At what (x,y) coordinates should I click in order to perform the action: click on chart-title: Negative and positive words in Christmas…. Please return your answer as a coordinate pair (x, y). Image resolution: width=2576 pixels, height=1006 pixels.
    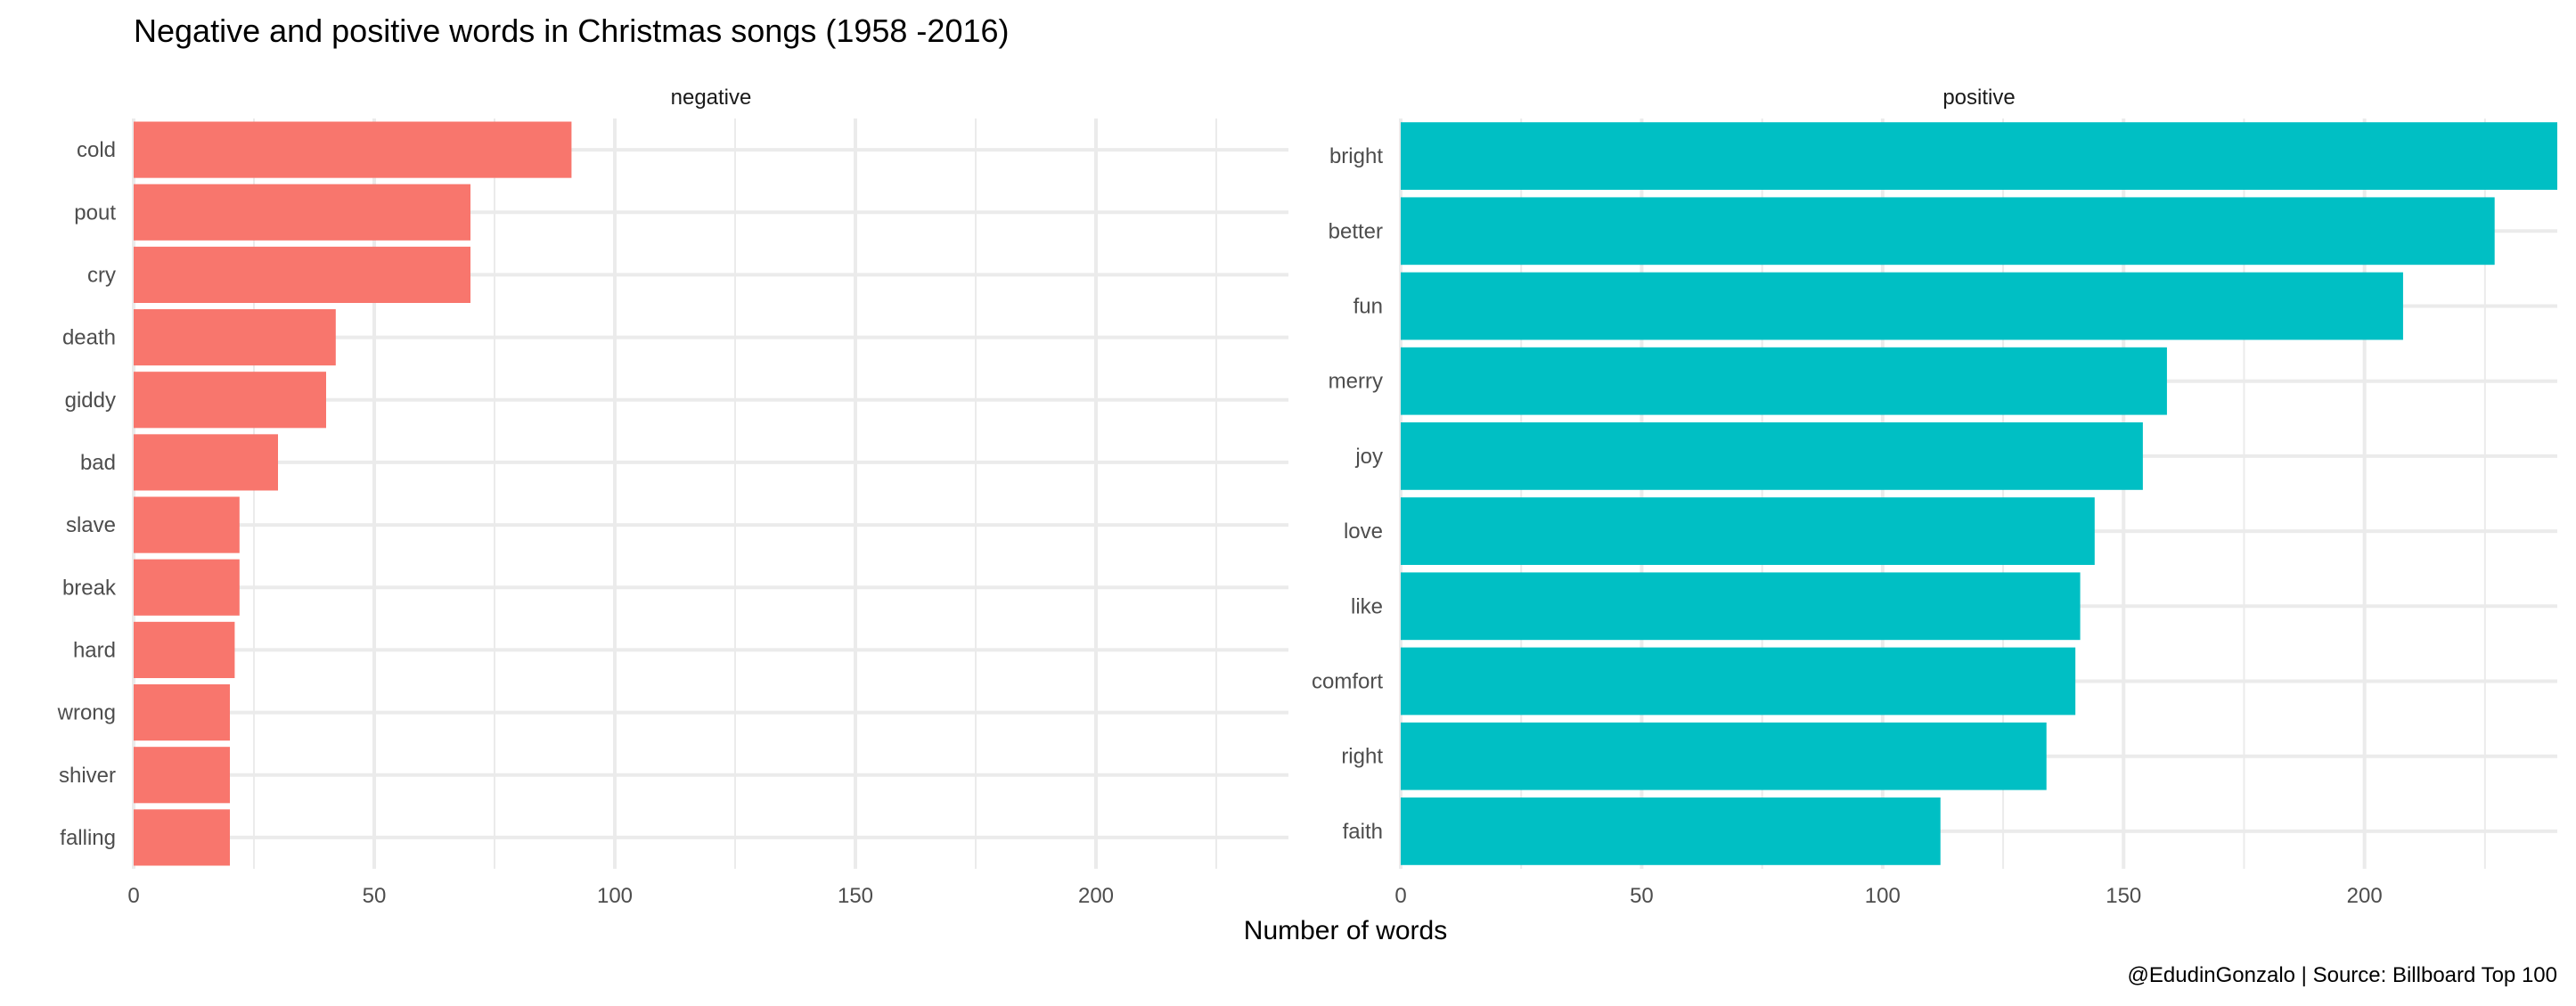
    Looking at the image, I should click on (572, 31).